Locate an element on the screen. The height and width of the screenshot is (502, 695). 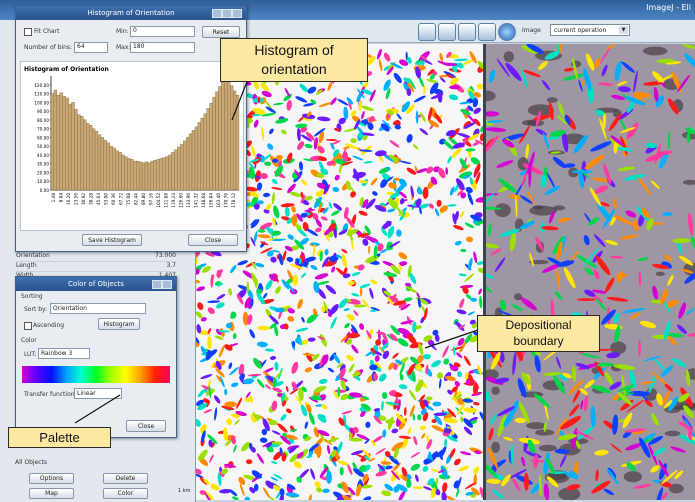
histogram-close-button: Close is located at coordinates (213, 240).